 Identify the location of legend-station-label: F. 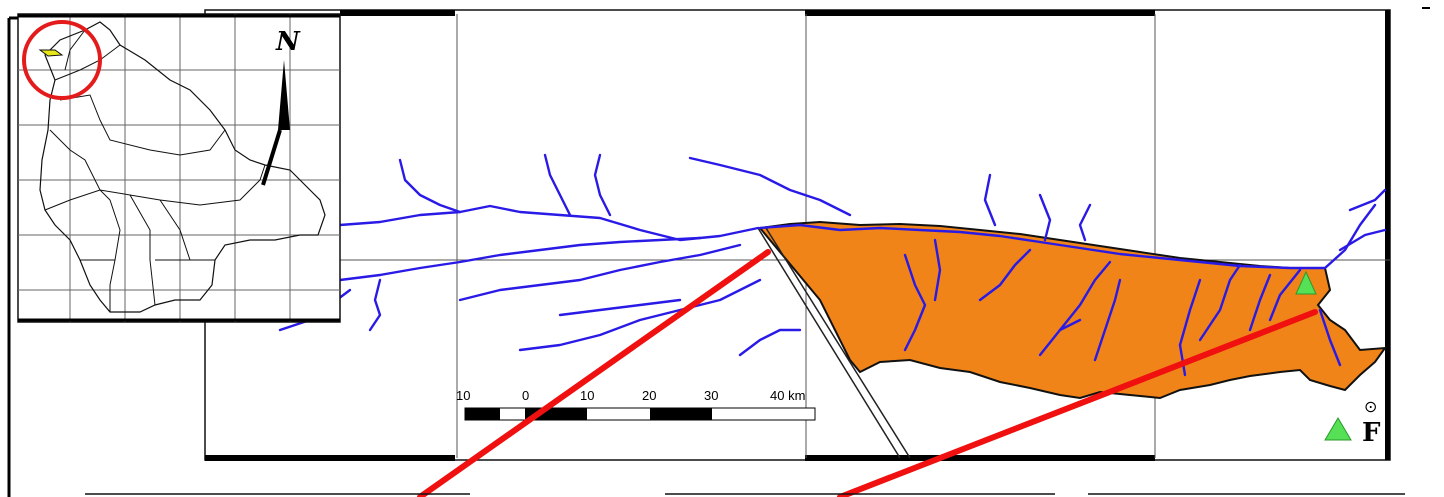
(1371, 433).